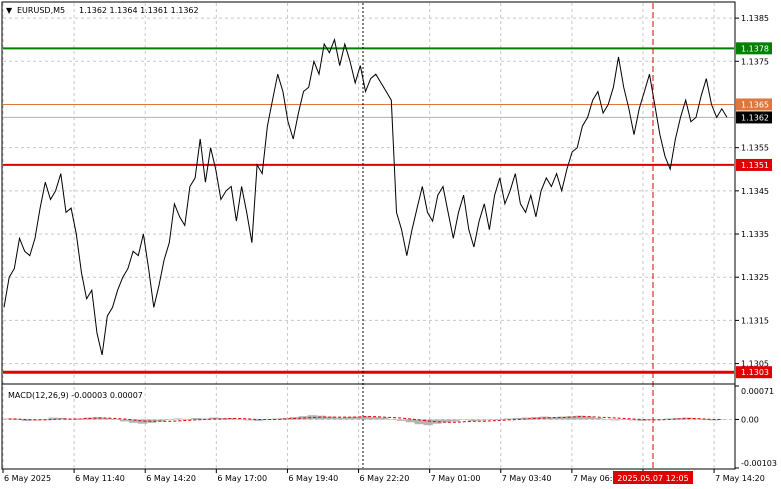  I want to click on time-highlight-box, so click(653, 477).